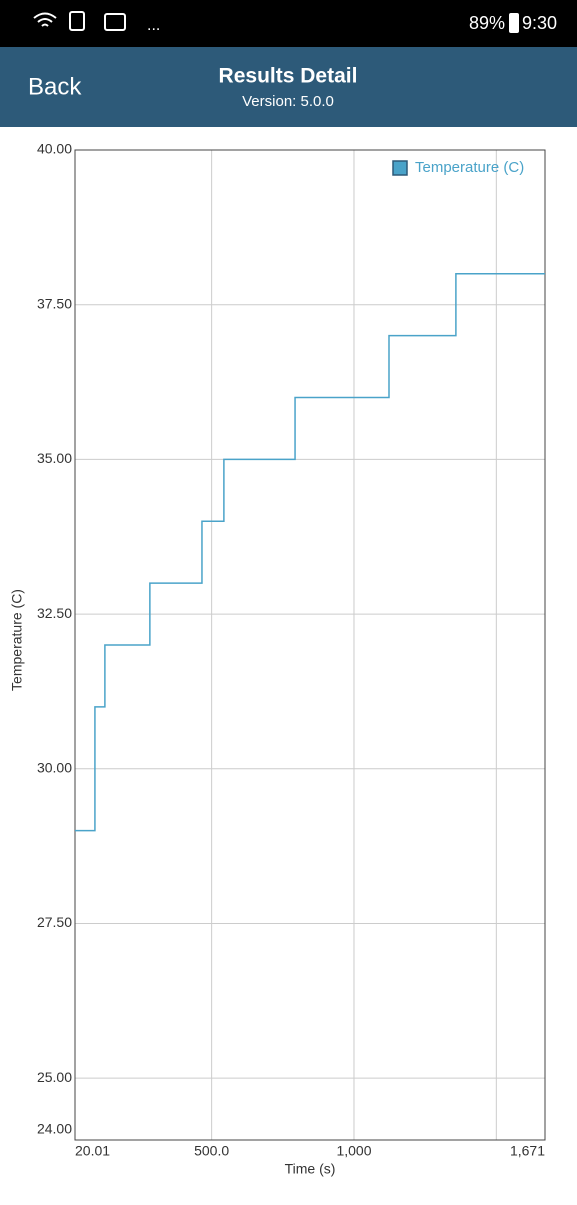 This screenshot has width=577, height=1205. Describe the element at coordinates (211, 1151) in the screenshot. I see `x-tick-label: 500.0` at that location.